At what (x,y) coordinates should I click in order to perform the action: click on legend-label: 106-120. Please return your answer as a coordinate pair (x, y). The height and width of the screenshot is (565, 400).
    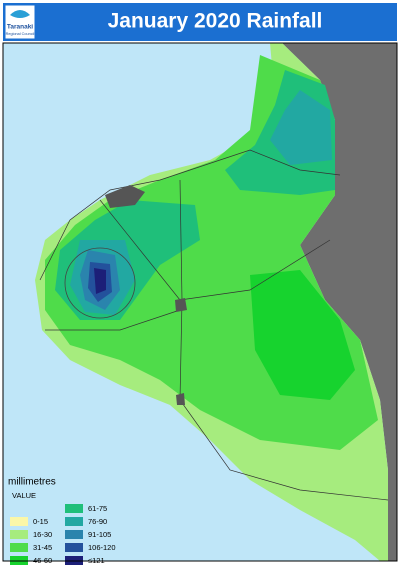
    Looking at the image, I should click on (102, 547).